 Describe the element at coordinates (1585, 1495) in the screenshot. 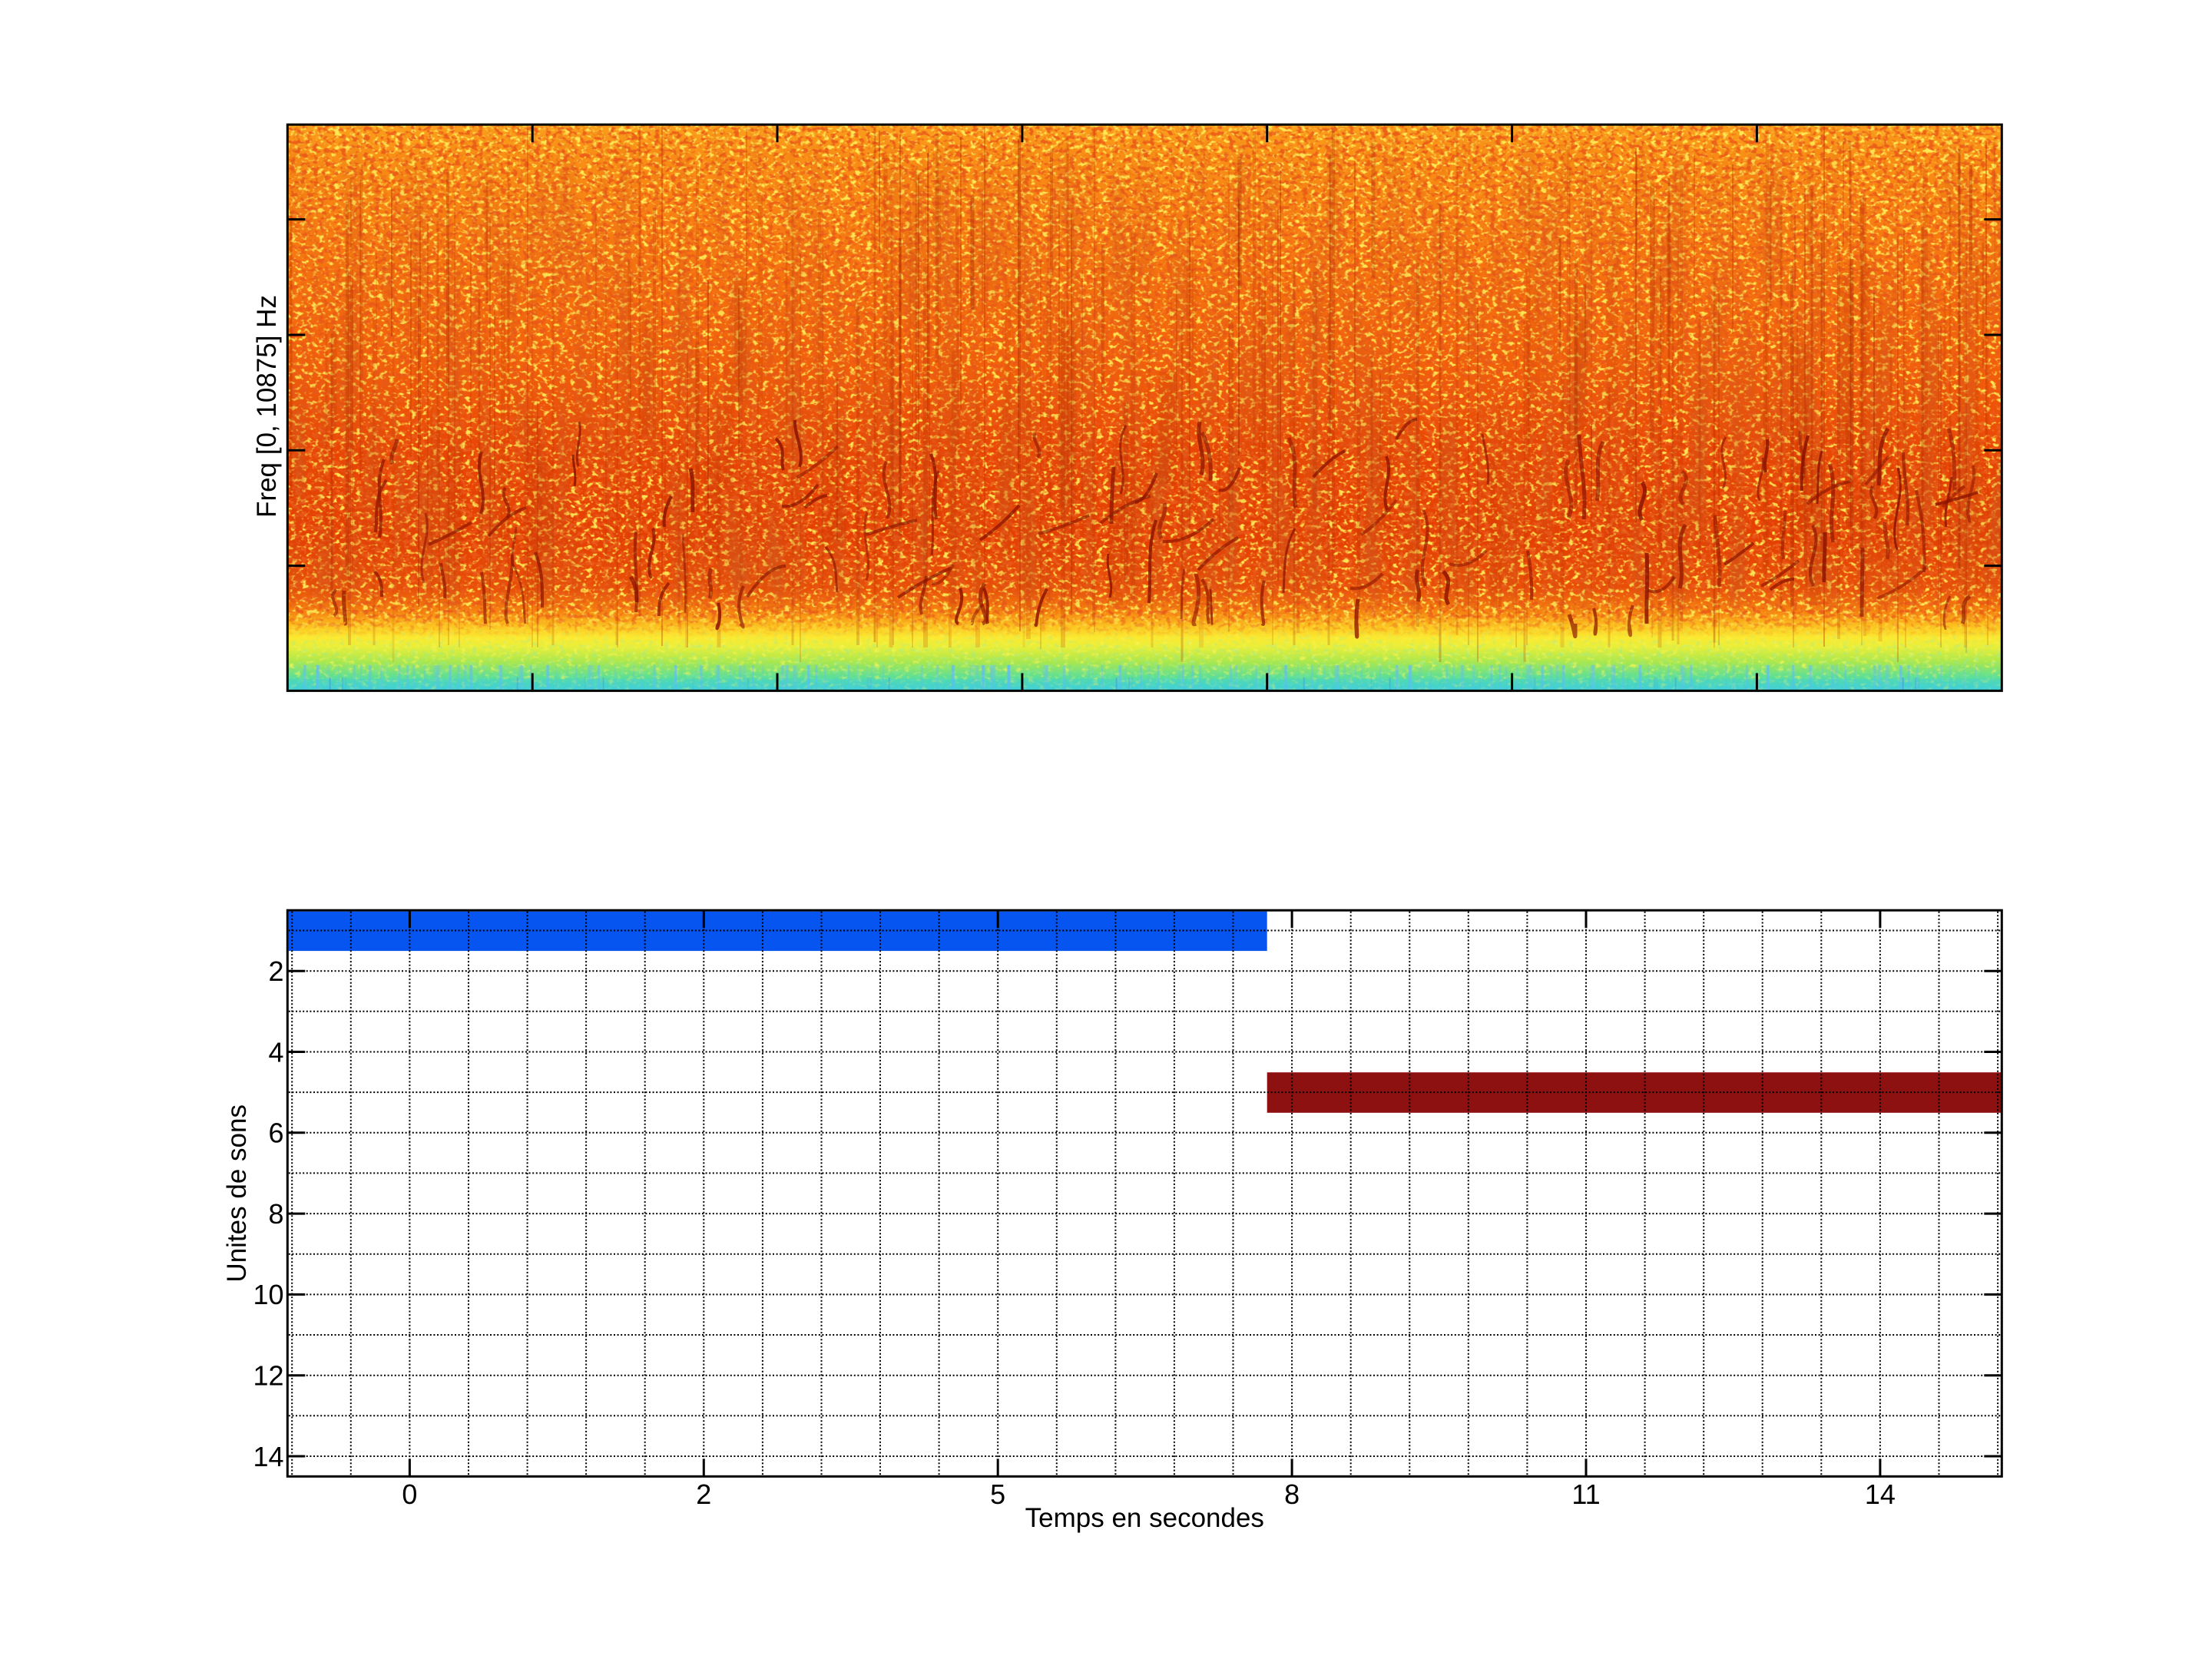

I see `svg-text: 11` at that location.